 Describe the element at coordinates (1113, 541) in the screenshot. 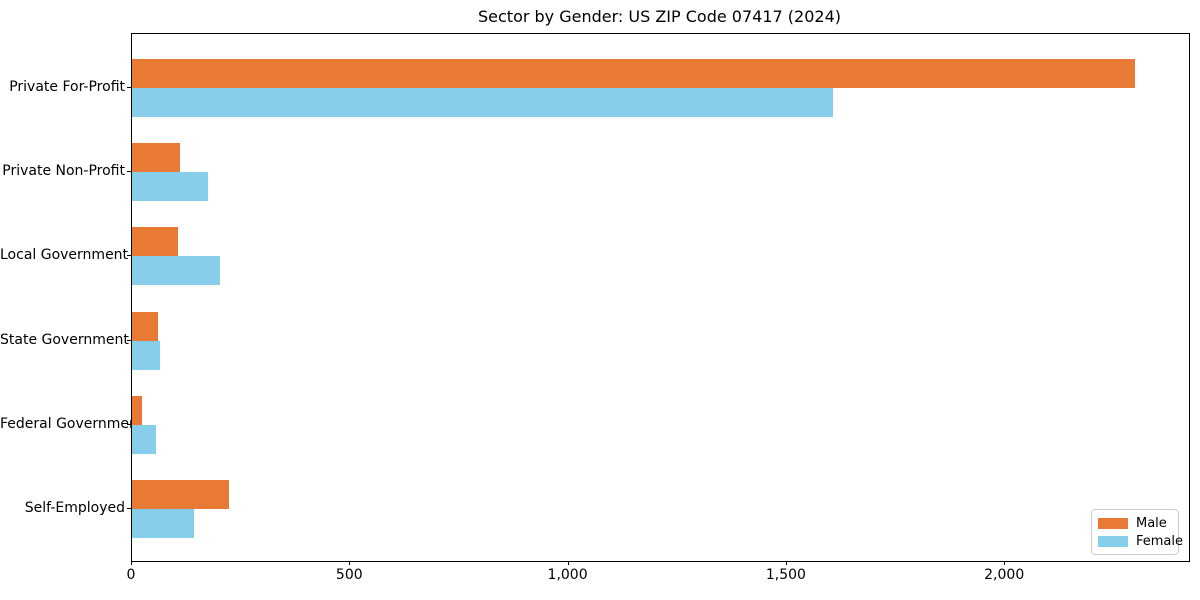

I see `legend-swatch-female` at that location.